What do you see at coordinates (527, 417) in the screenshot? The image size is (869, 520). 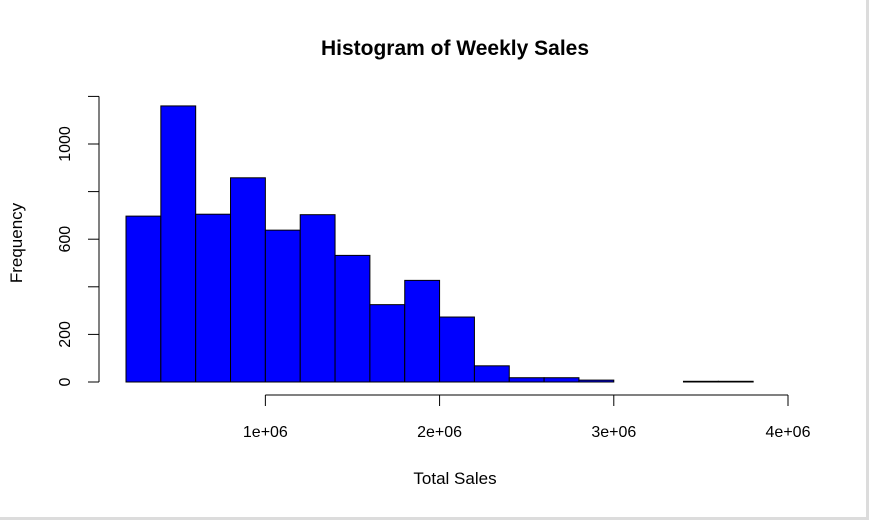 I see `x-axis: 1e+06 2e+06 3e+06 4e+06` at bounding box center [527, 417].